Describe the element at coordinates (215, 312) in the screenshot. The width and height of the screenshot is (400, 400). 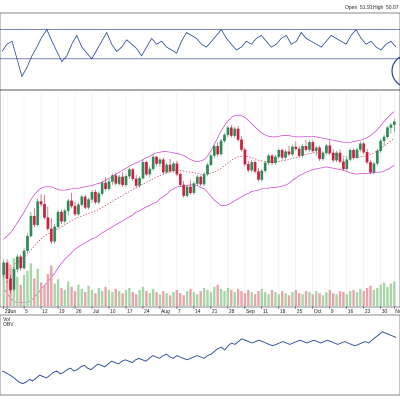
I see `x-tick-label: 21` at that location.